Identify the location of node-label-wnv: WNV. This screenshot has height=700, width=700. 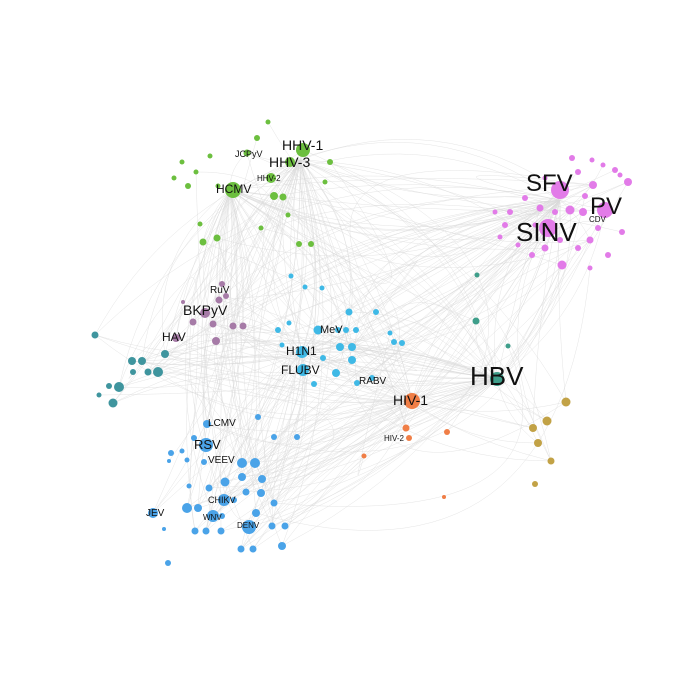
(212, 517).